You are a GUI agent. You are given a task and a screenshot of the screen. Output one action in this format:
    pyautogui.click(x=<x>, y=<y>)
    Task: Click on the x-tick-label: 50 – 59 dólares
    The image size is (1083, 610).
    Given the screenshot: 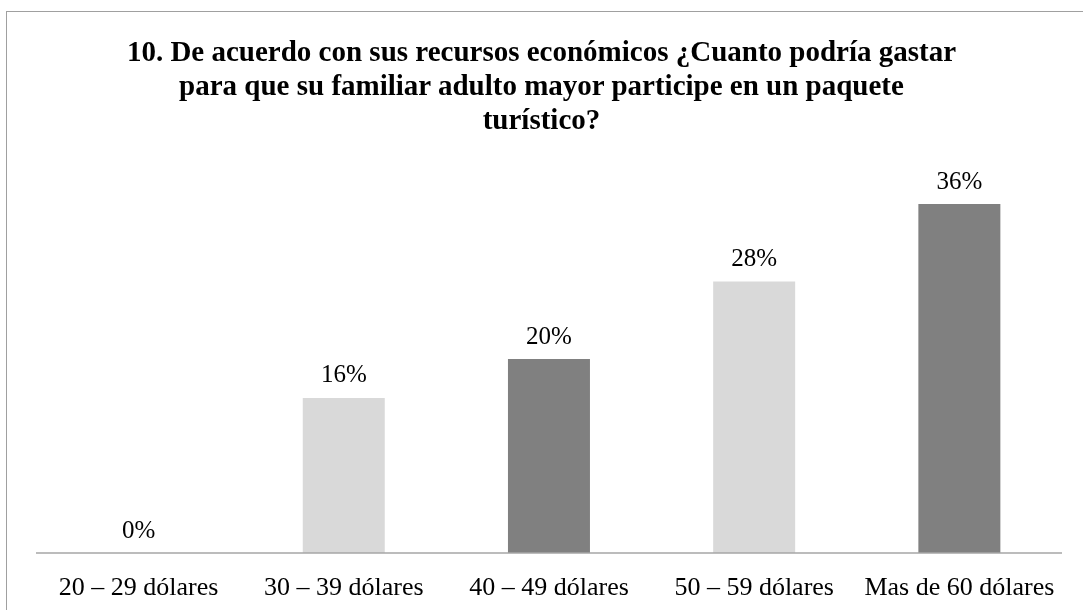 What is the action you would take?
    pyautogui.click(x=754, y=586)
    